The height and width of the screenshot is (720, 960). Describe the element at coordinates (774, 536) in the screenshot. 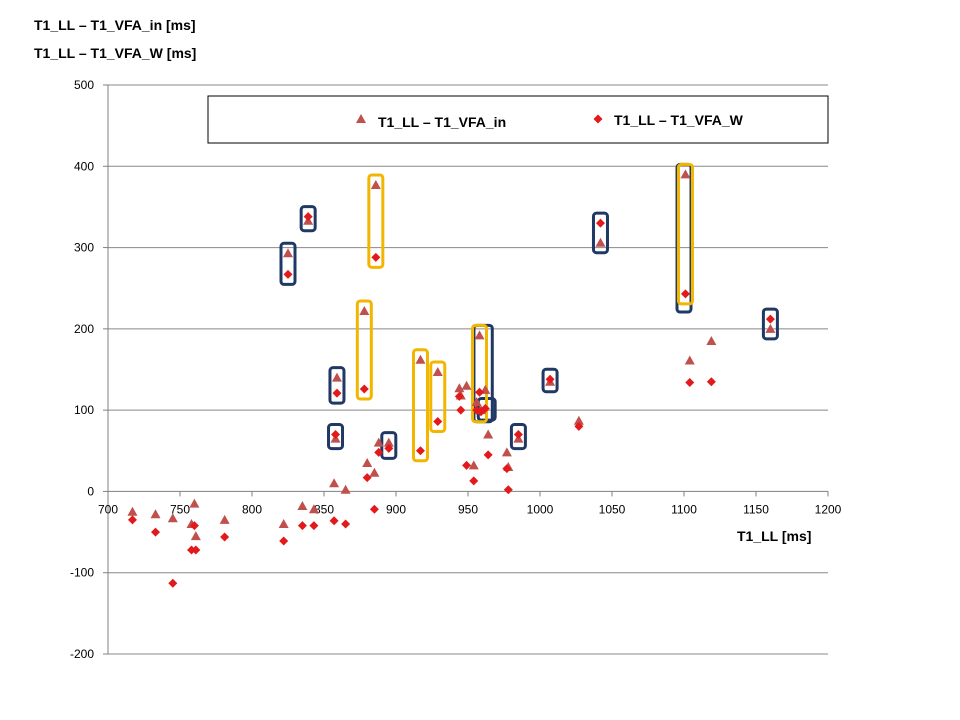

I see `x-axis-label: T1_LL [ms]` at that location.